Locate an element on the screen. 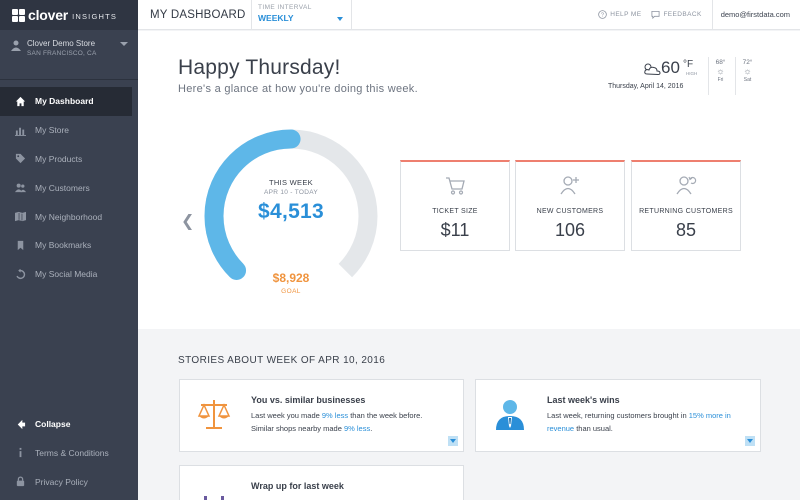 The image size is (800, 500). bookmark-icon is located at coordinates (20, 245).